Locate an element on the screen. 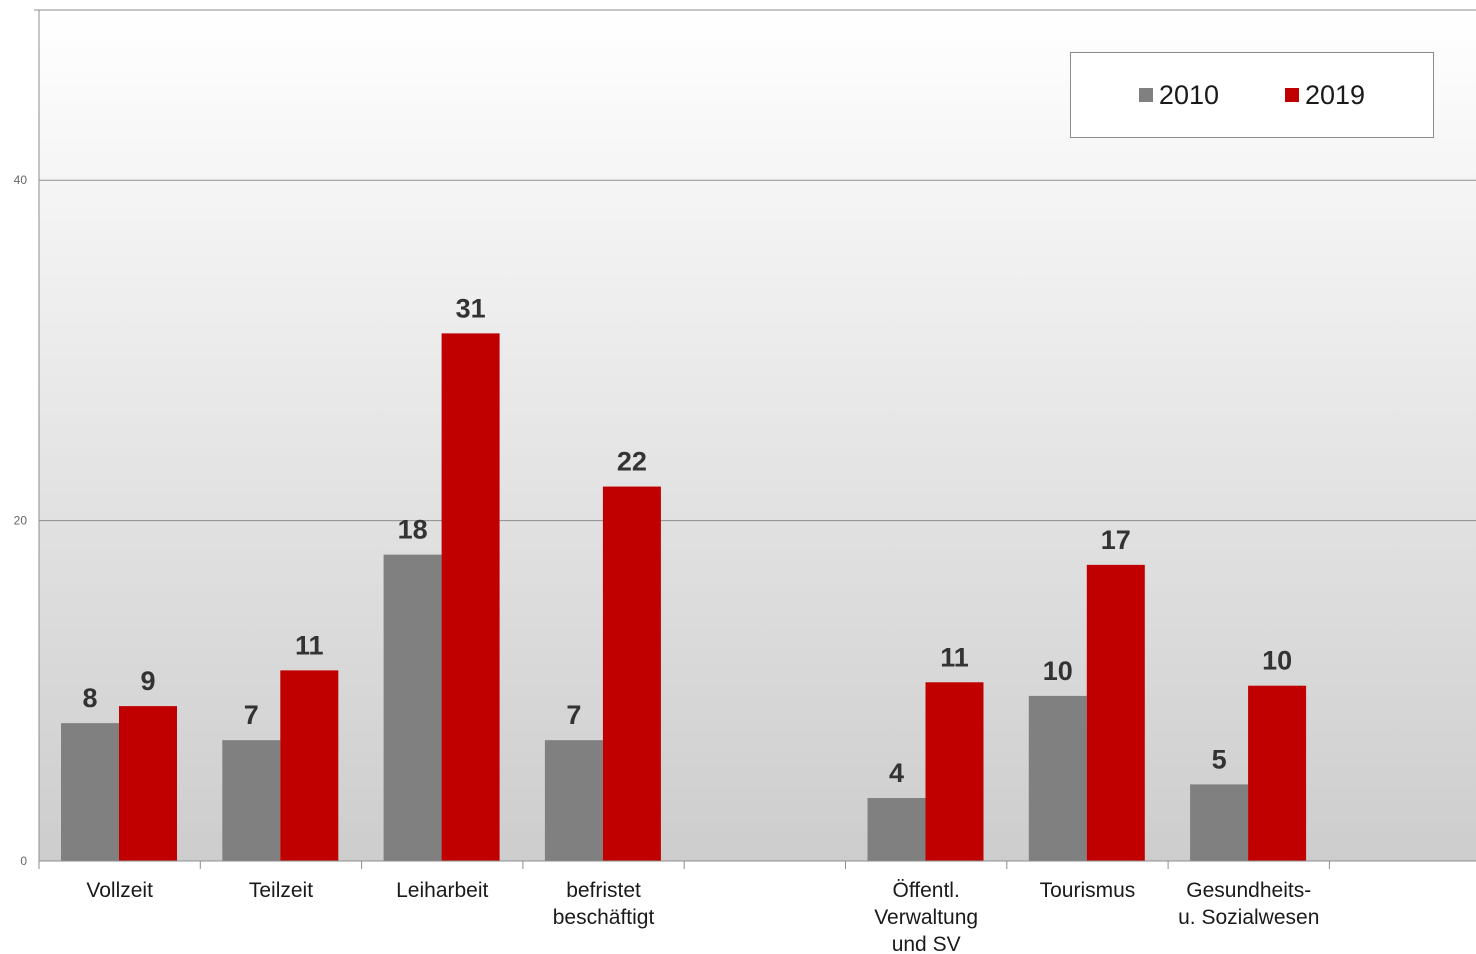 Image resolution: width=1476 pixels, height=954 pixels. legend-swatch-2019 is located at coordinates (1292, 95).